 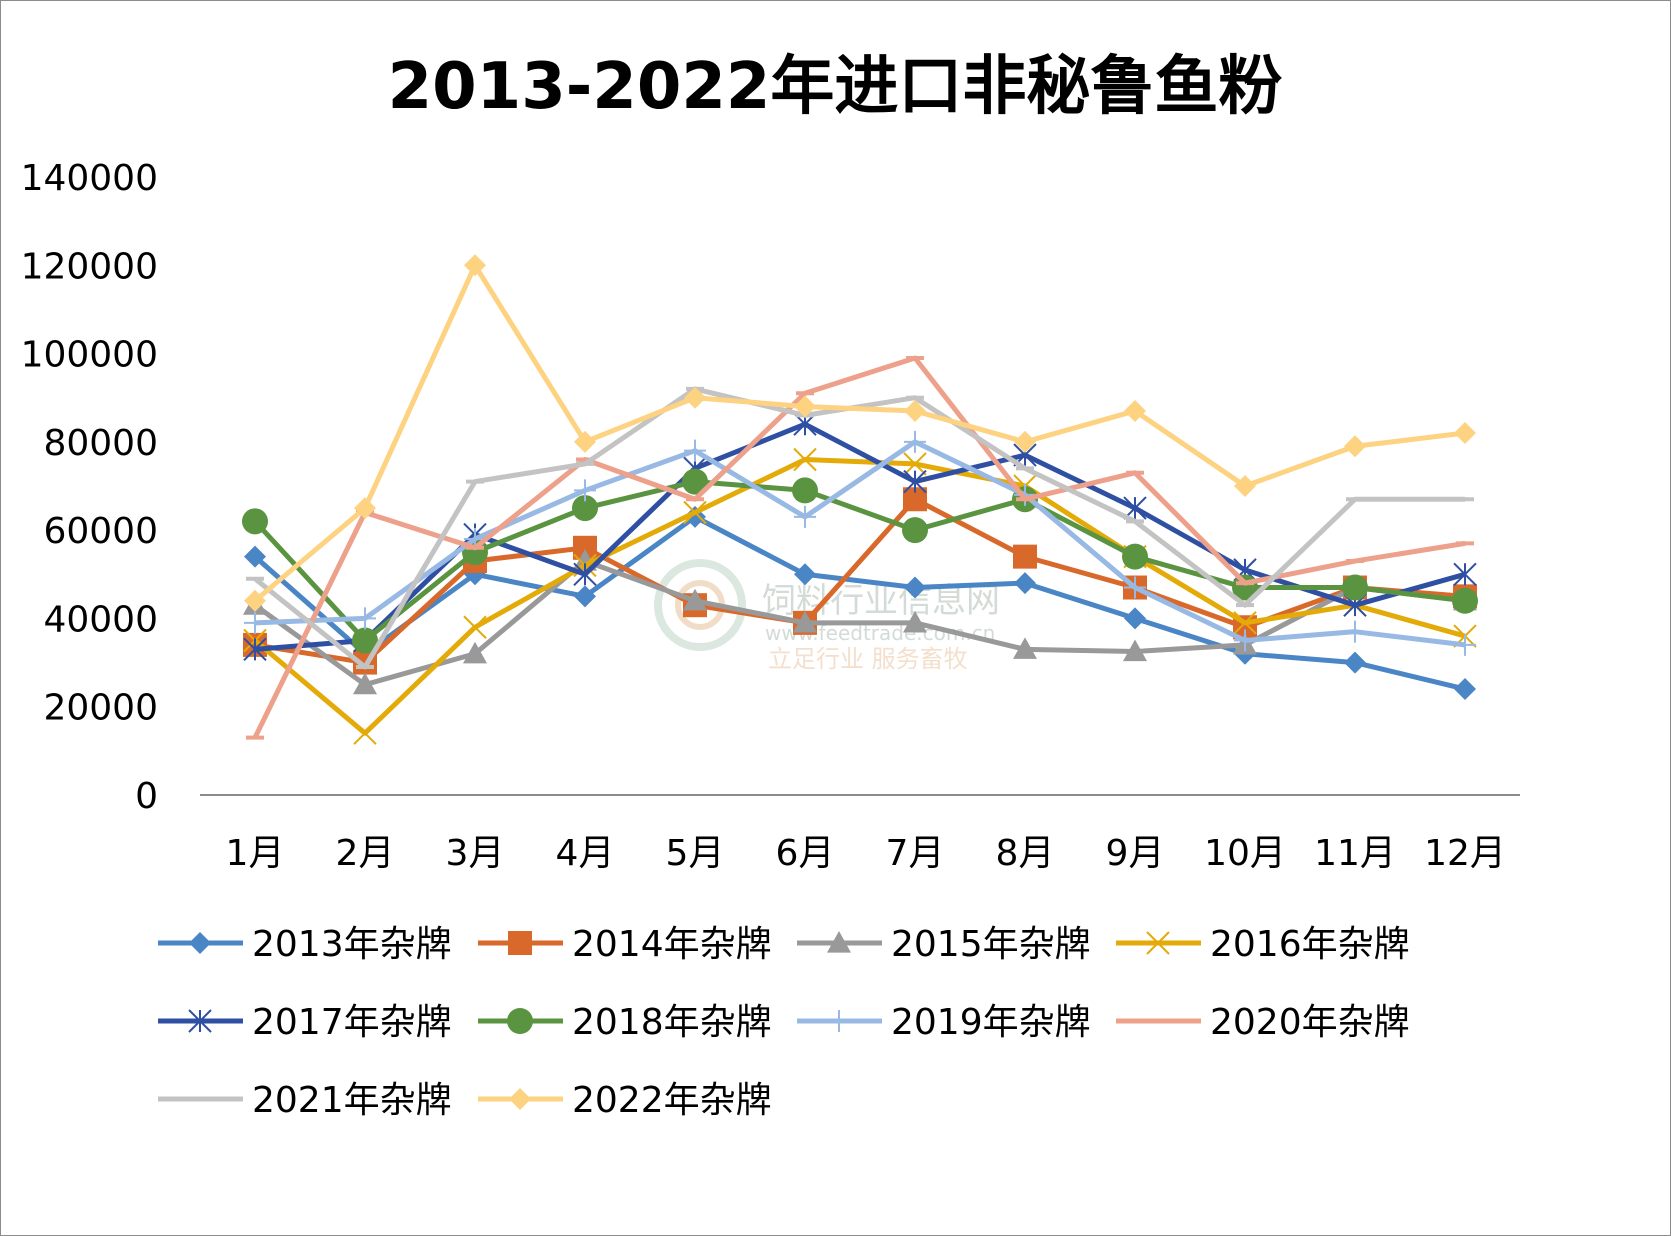 What do you see at coordinates (805, 853) in the screenshot?
I see `x-tick-label: 6月` at bounding box center [805, 853].